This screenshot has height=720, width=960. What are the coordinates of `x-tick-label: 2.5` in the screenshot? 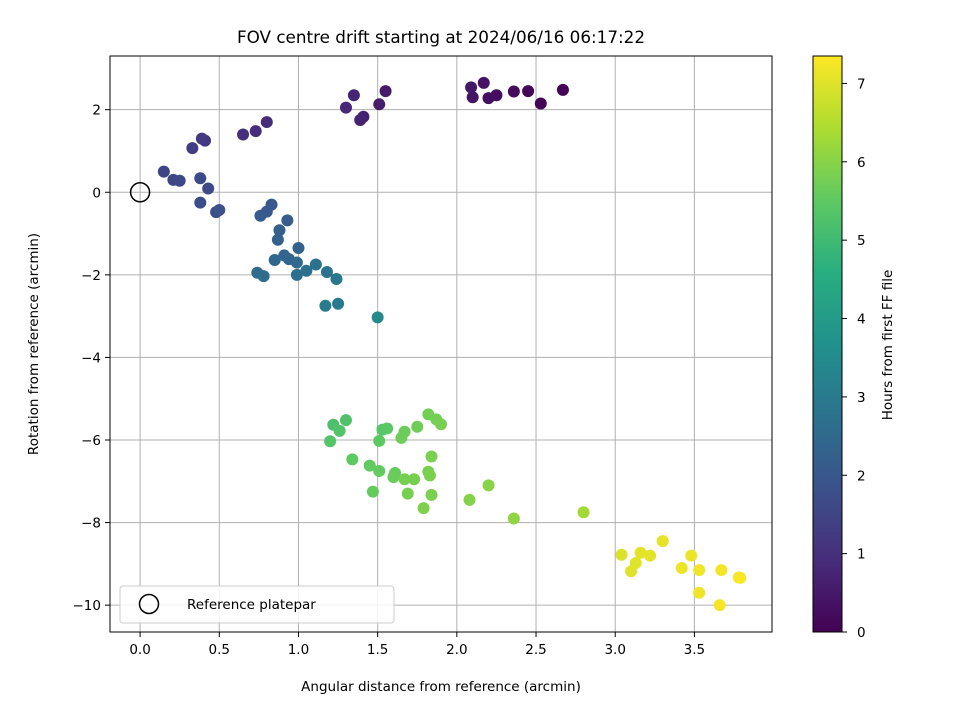 It's located at (535, 650).